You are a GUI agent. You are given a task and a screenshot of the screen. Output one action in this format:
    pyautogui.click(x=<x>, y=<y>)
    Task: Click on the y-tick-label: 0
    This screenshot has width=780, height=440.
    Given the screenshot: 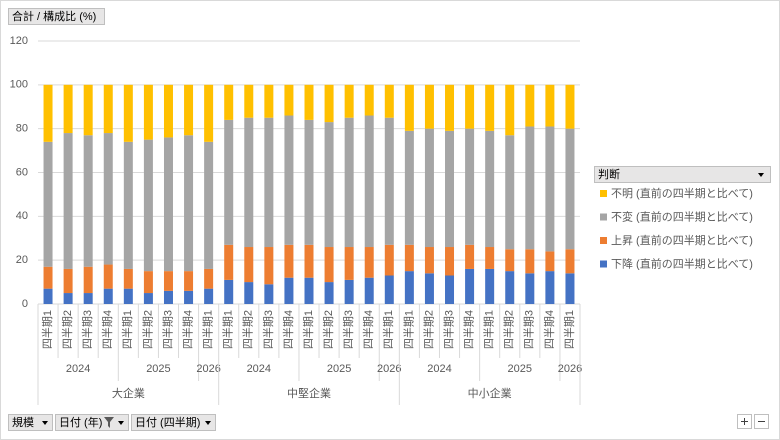 What is the action you would take?
    pyautogui.click(x=25, y=304)
    